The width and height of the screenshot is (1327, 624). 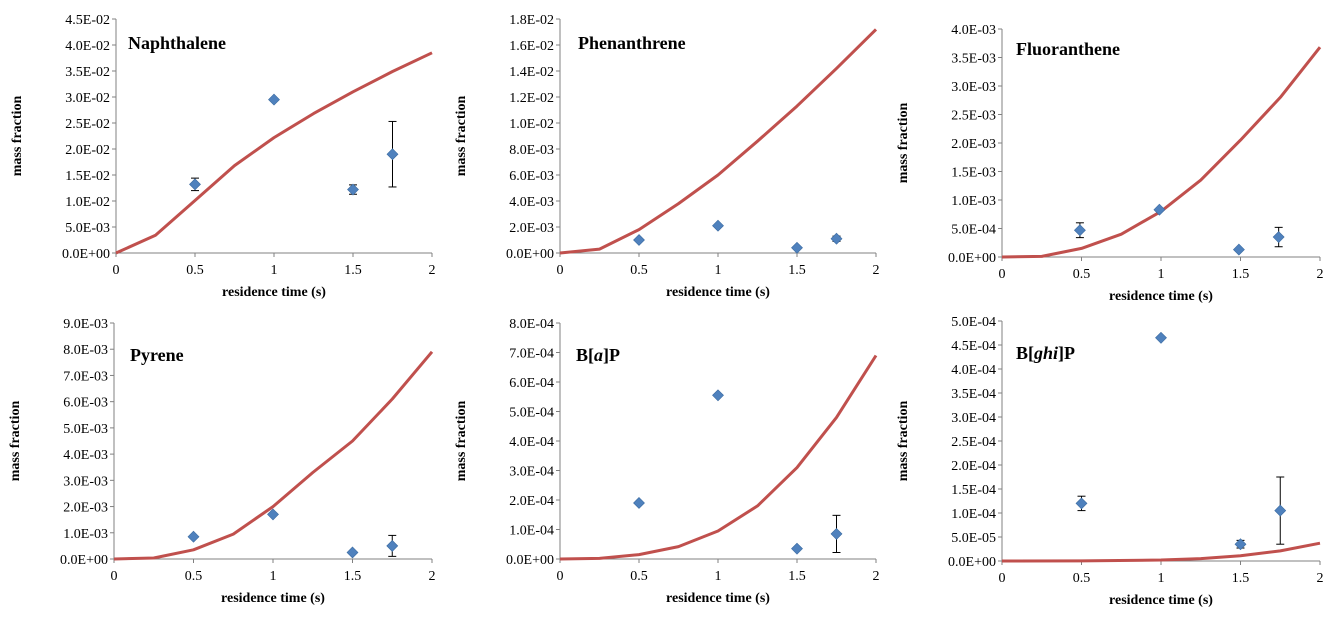 I want to click on chart-title-part: Fluoranthene, so click(x=1068, y=49).